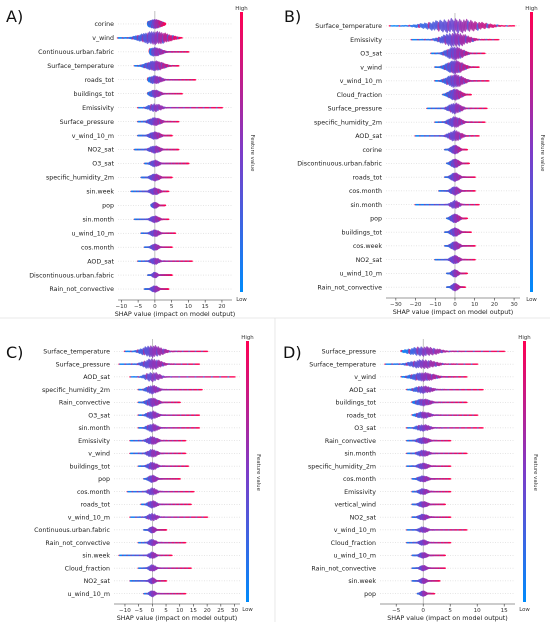 The image size is (550, 622). I want to click on feature-label: cos.week, so click(367, 246).